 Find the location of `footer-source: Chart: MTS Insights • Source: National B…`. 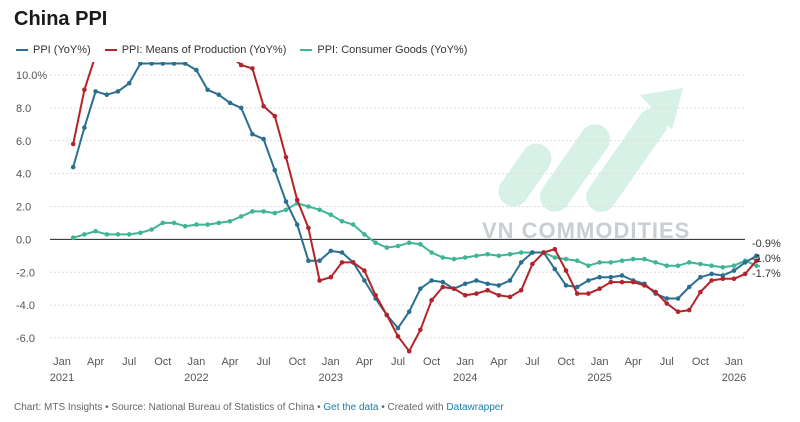

footer-source: Chart: MTS Insights • Source: National B… is located at coordinates (169, 407).